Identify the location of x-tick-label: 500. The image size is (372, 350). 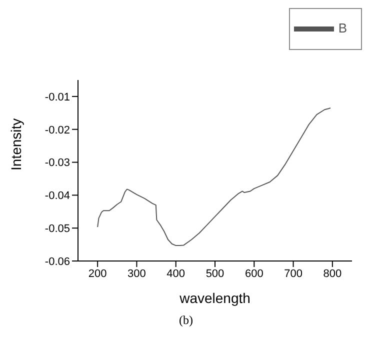
(215, 274).